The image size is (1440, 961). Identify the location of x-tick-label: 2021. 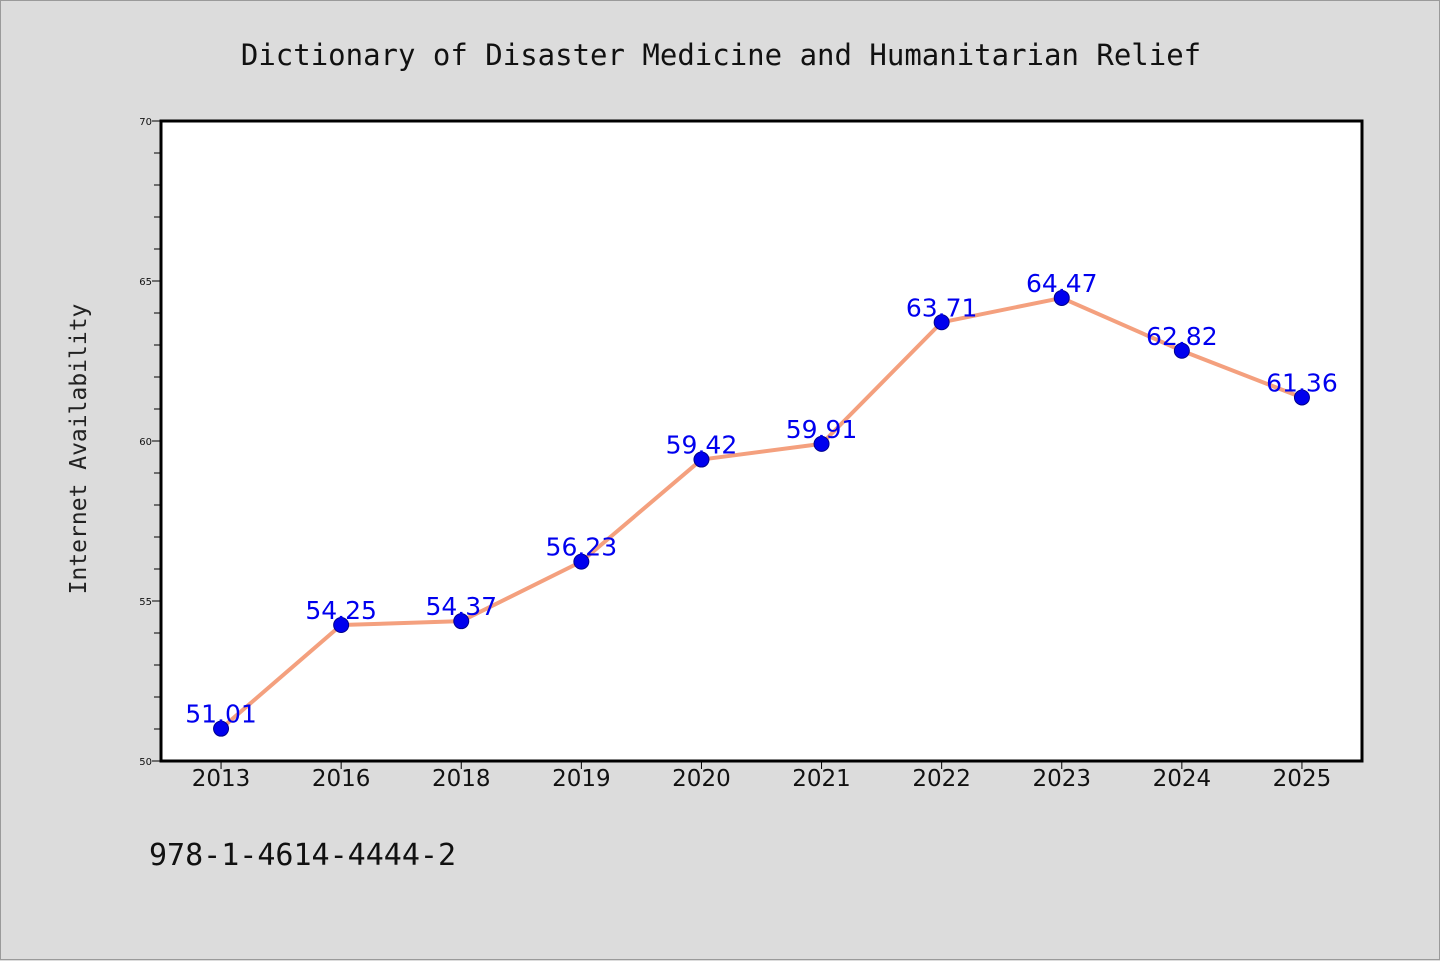
(821, 779).